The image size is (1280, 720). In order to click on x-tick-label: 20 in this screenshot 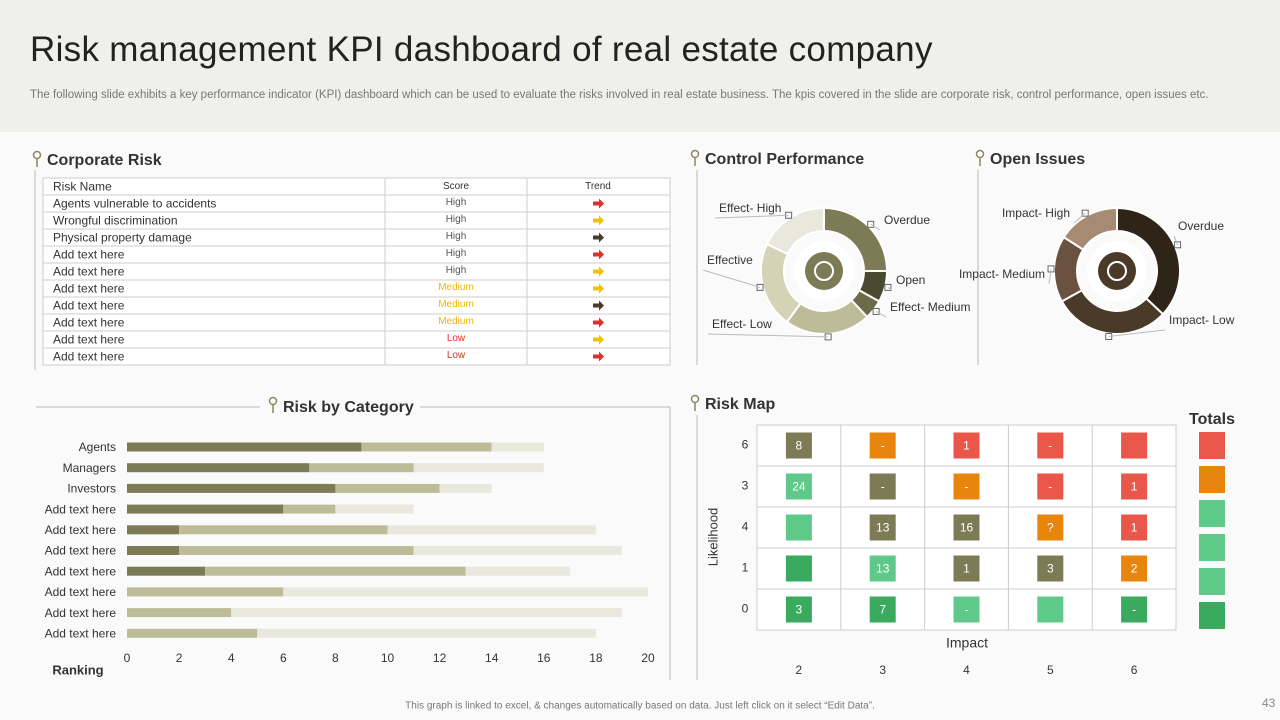, I will do `click(648, 658)`.